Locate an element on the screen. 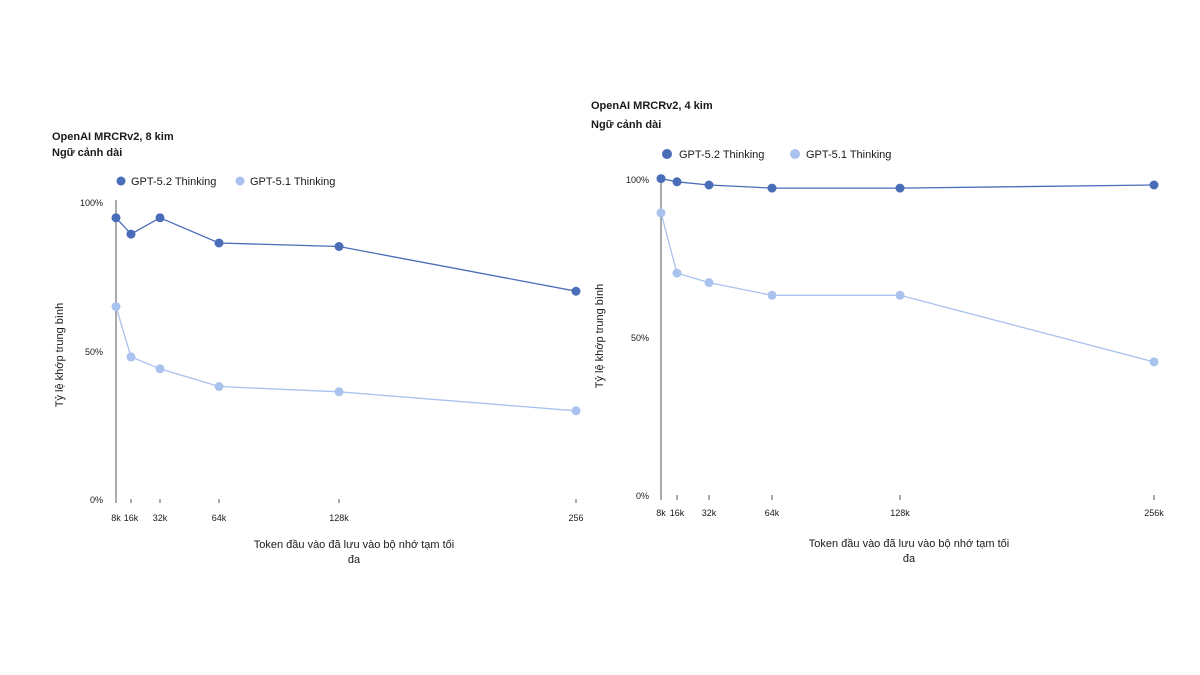 The image size is (1200, 675). chart-title: OpenAI MRCRv2, 4 kim is located at coordinates (652, 106).